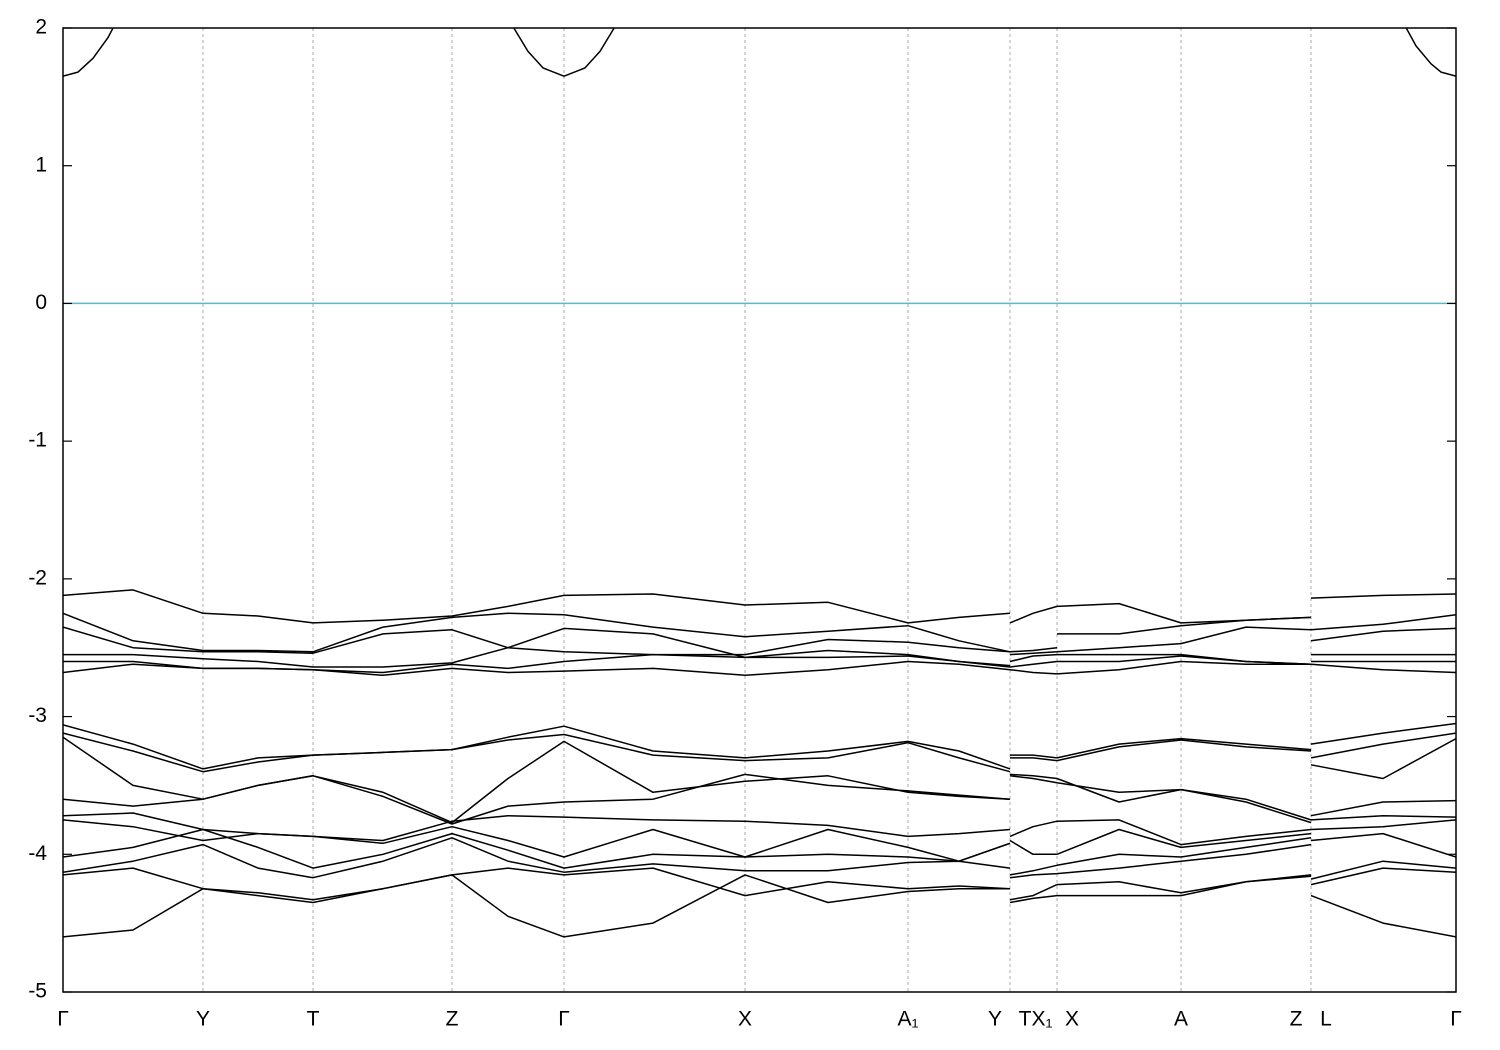 This screenshot has height=1050, width=1500. Describe the element at coordinates (907, 1019) in the screenshot. I see `x-tick-label: A₁` at that location.